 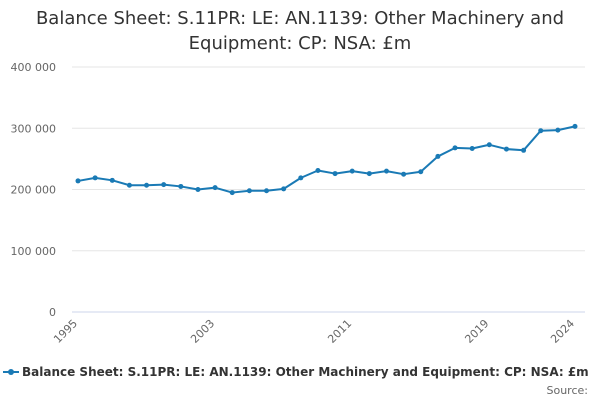 What do you see at coordinates (568, 390) in the screenshot?
I see `source-label: Source:` at bounding box center [568, 390].